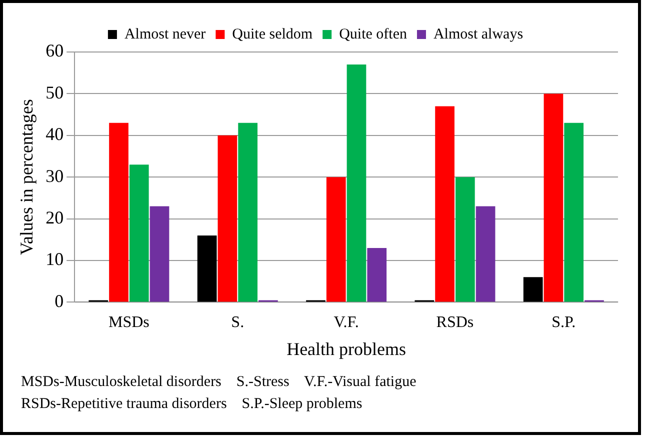 This screenshot has width=647, height=441. What do you see at coordinates (55, 134) in the screenshot?
I see `y-tick-label: 40` at bounding box center [55, 134].